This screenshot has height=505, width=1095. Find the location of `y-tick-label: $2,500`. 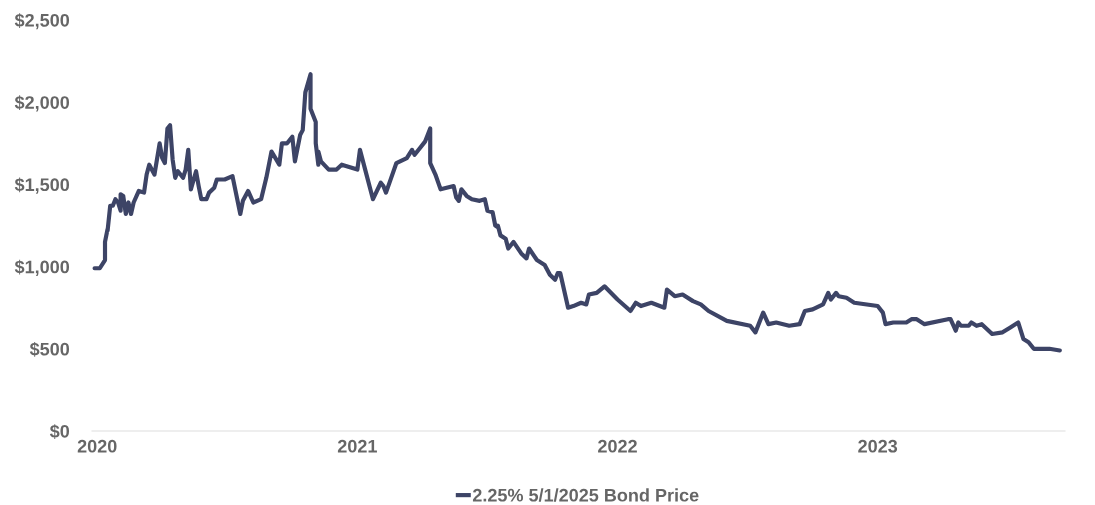

y-tick-label: $2,500 is located at coordinates (42, 21).